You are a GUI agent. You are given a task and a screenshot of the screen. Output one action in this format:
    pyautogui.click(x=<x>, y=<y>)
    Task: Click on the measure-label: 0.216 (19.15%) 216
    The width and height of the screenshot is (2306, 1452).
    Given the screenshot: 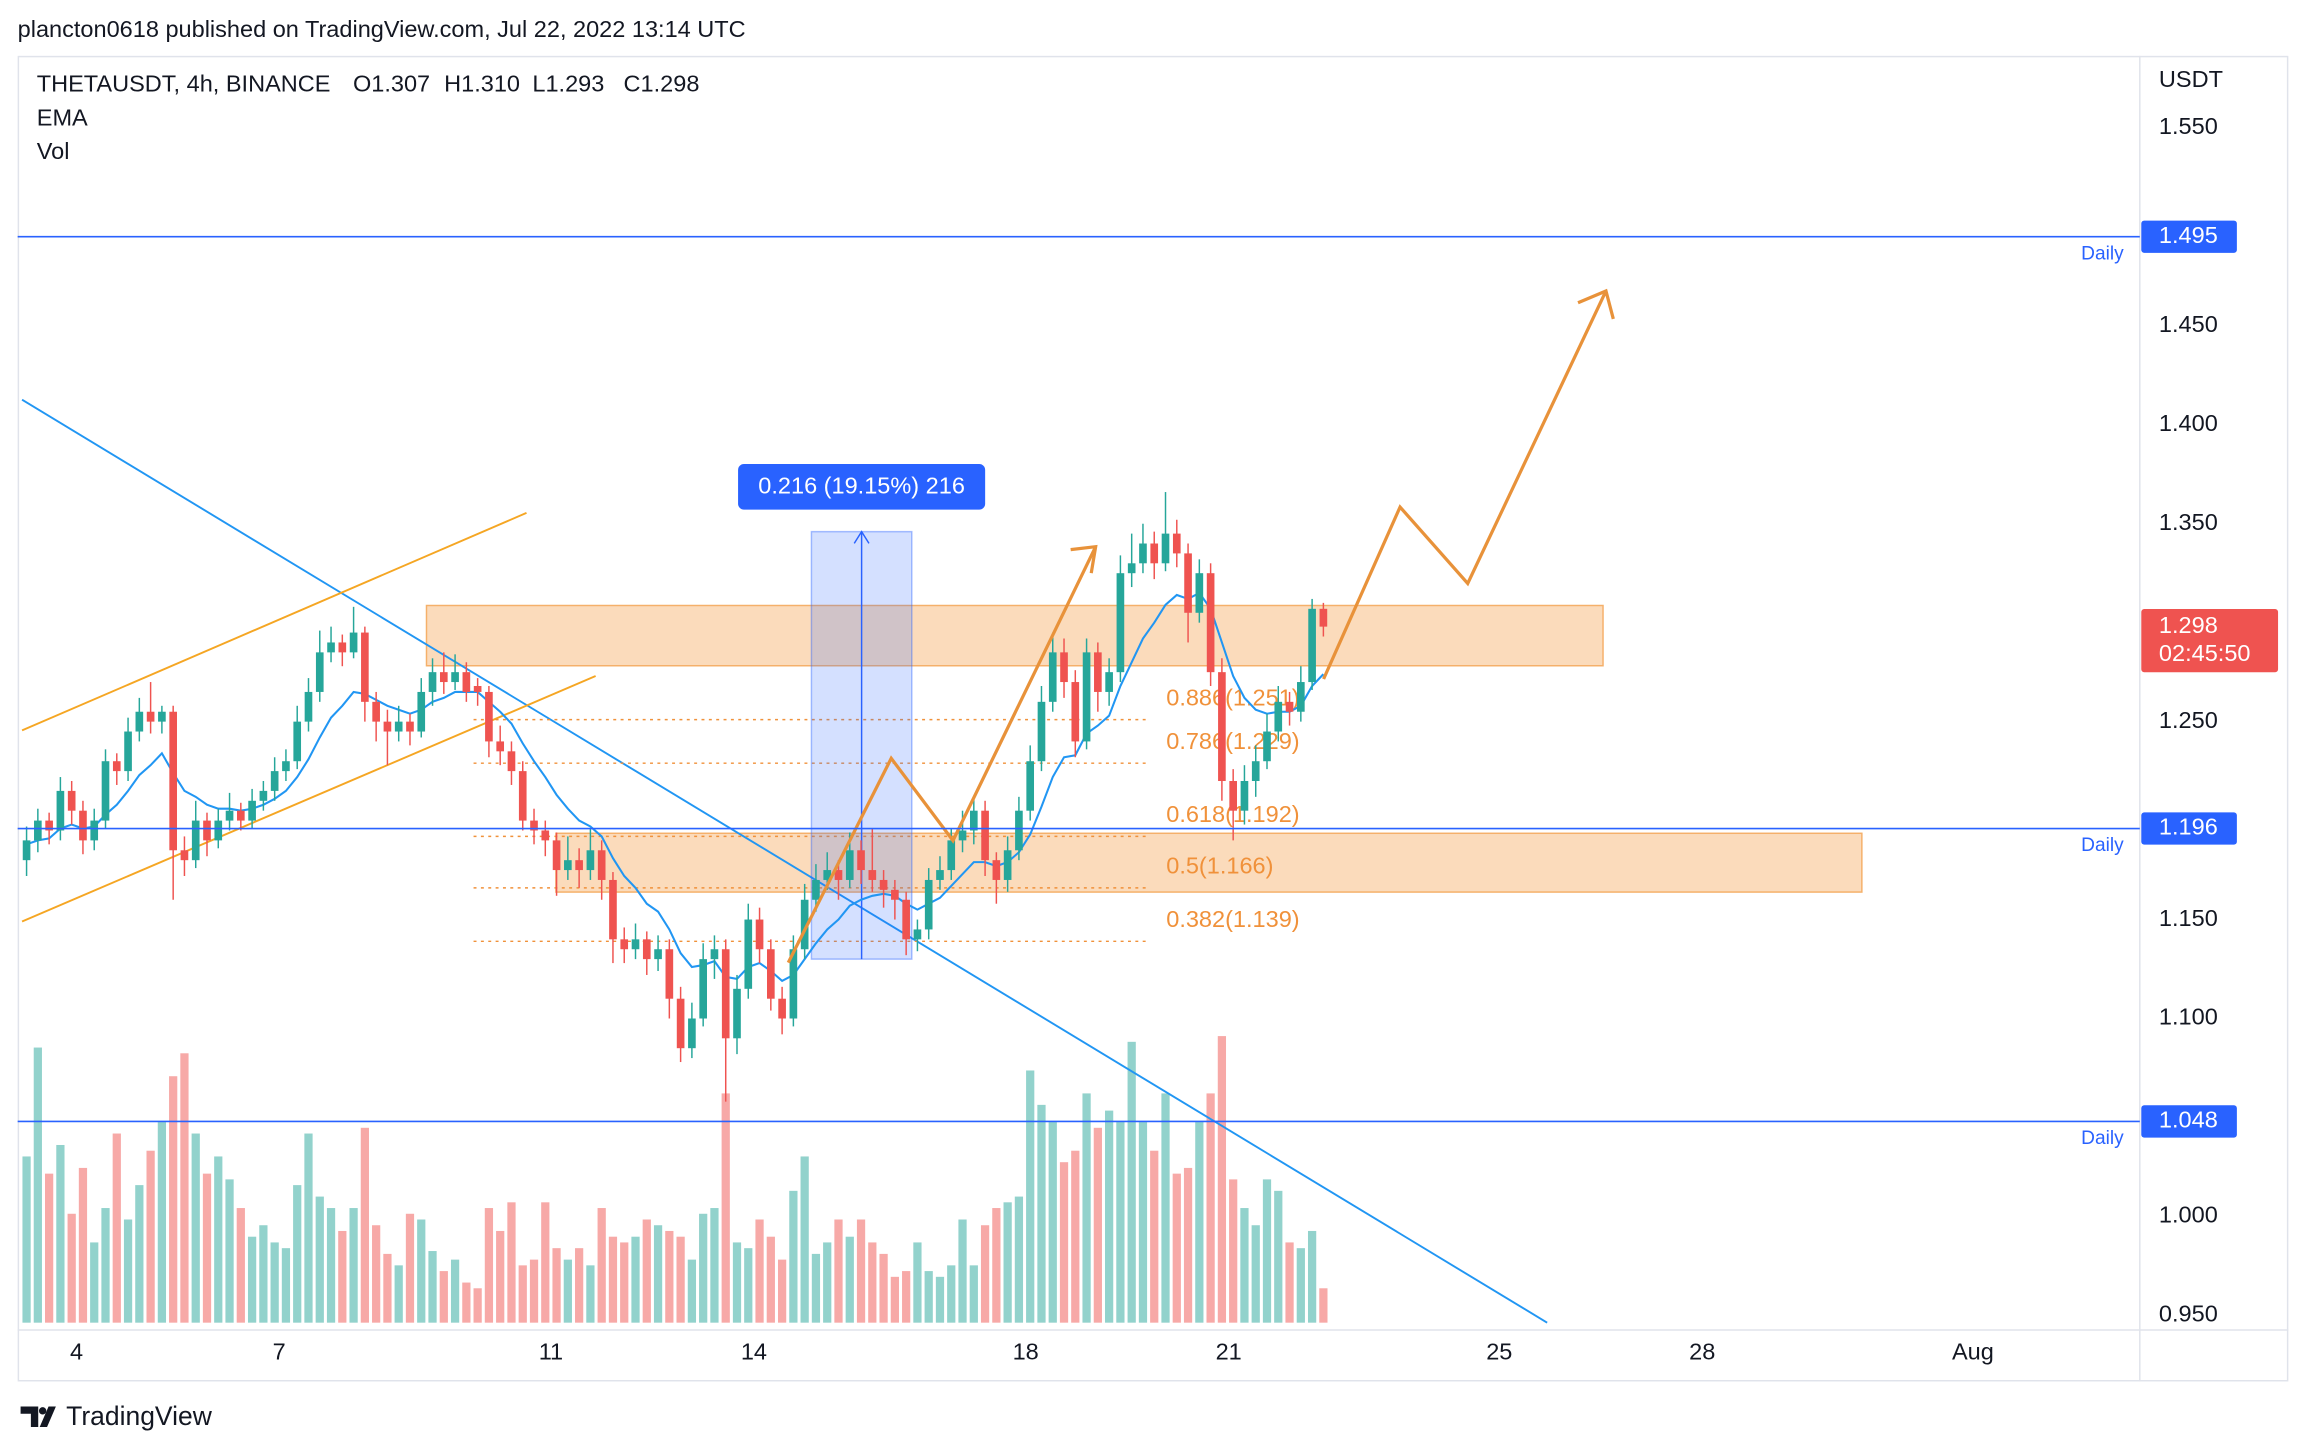 What is the action you would take?
    pyautogui.click(x=861, y=486)
    